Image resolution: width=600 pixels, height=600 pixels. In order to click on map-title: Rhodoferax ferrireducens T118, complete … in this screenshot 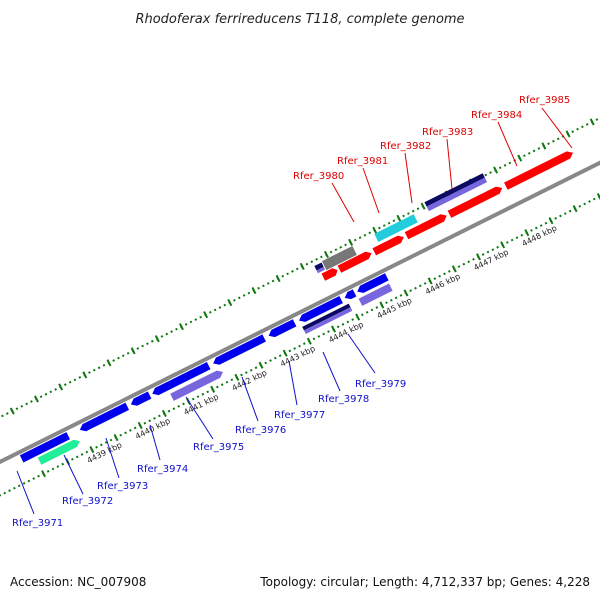, I will do `click(299, 19)`.